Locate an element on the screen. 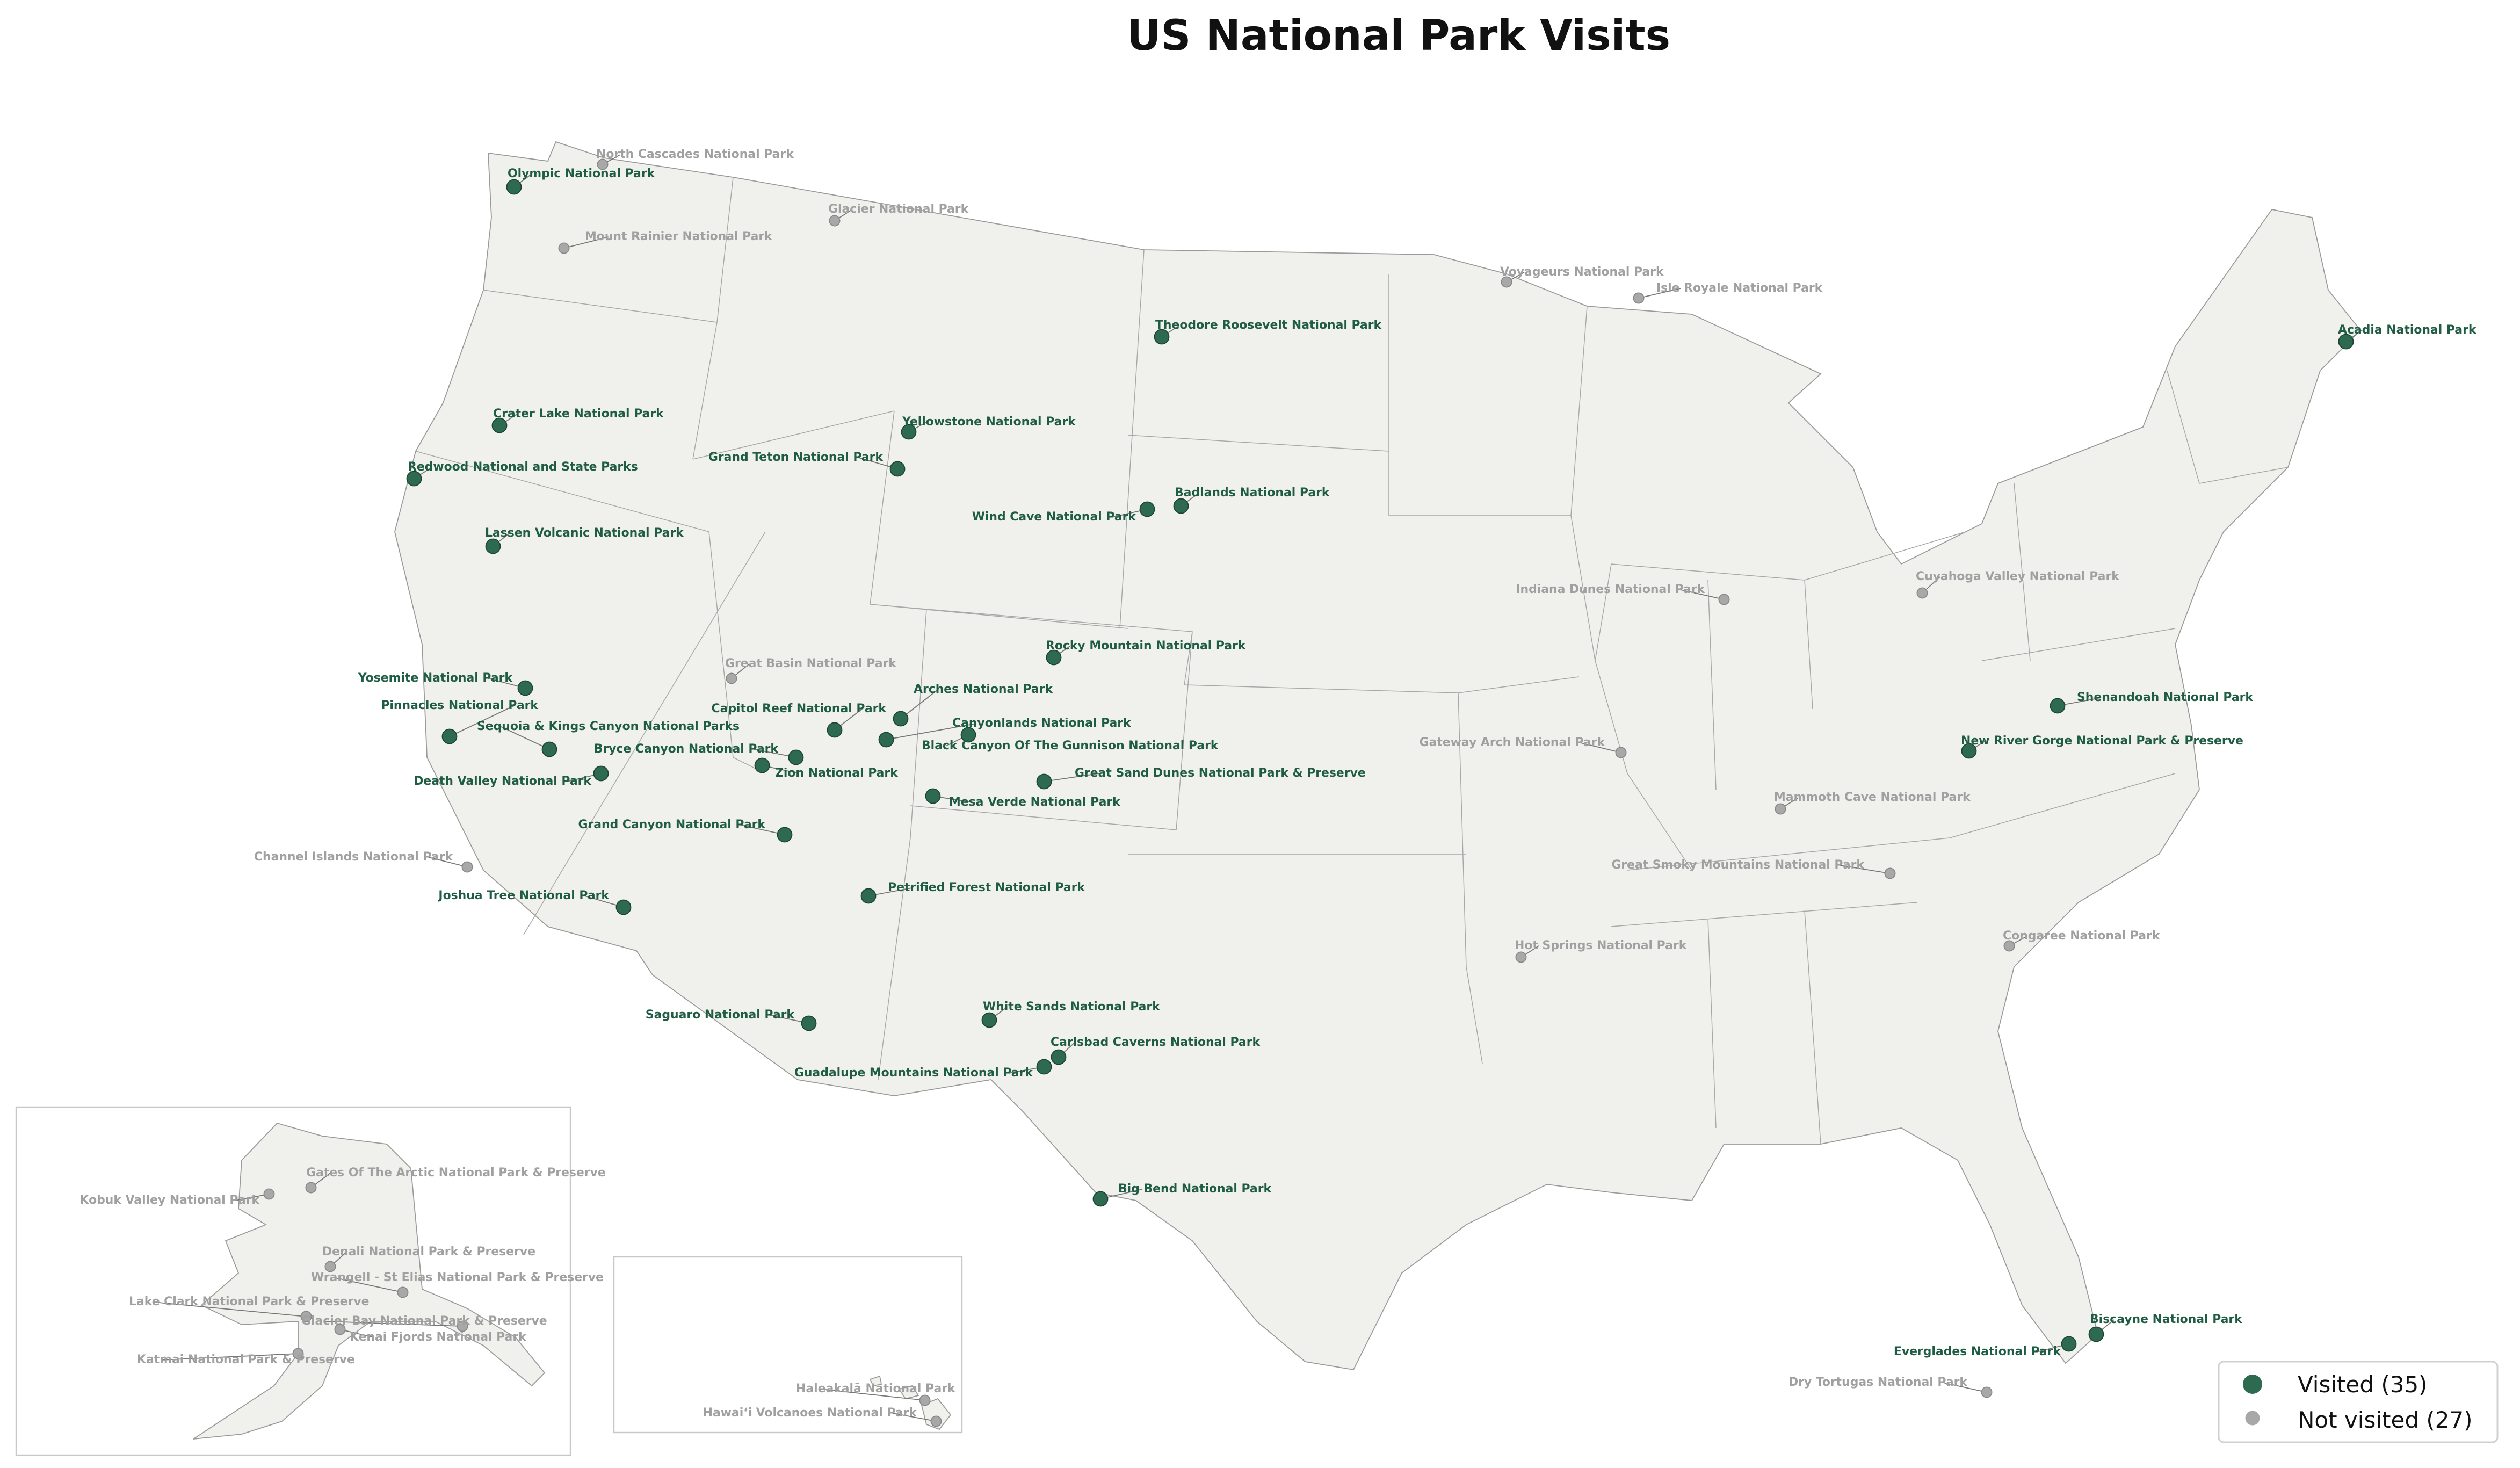 The image size is (2520, 1468). park-visited: Biscayne National Park is located at coordinates (2165, 1327).